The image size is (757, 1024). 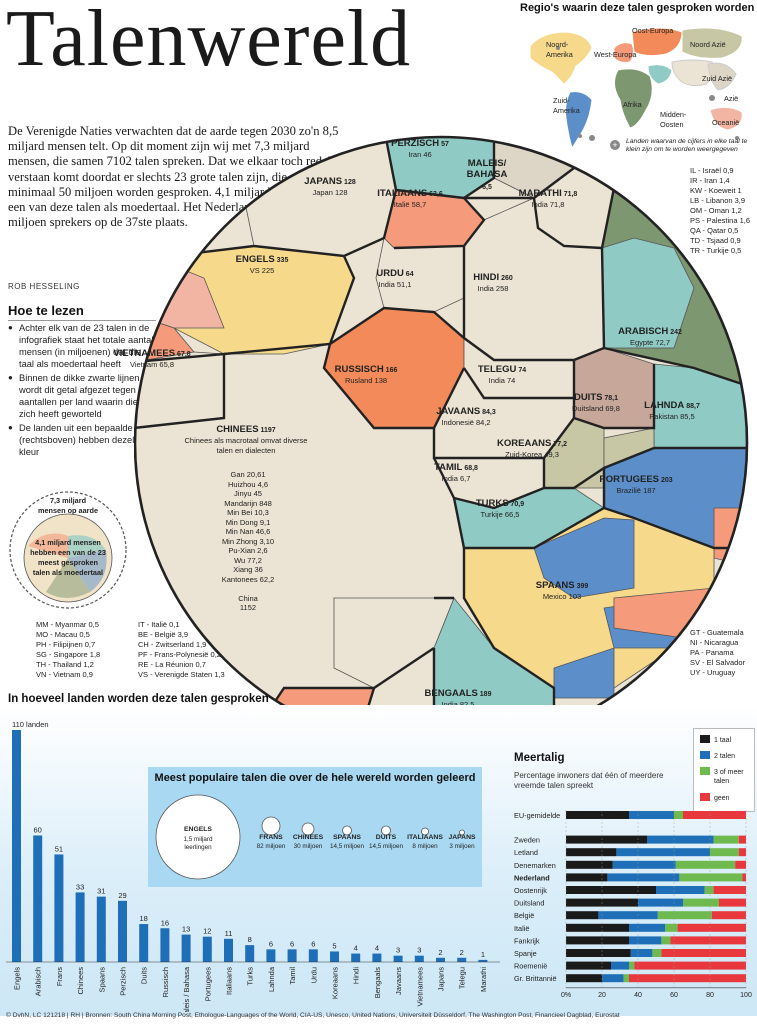 What do you see at coordinates (123, 981) in the screenshot?
I see `bar-category-label: Perzisch` at bounding box center [123, 981].